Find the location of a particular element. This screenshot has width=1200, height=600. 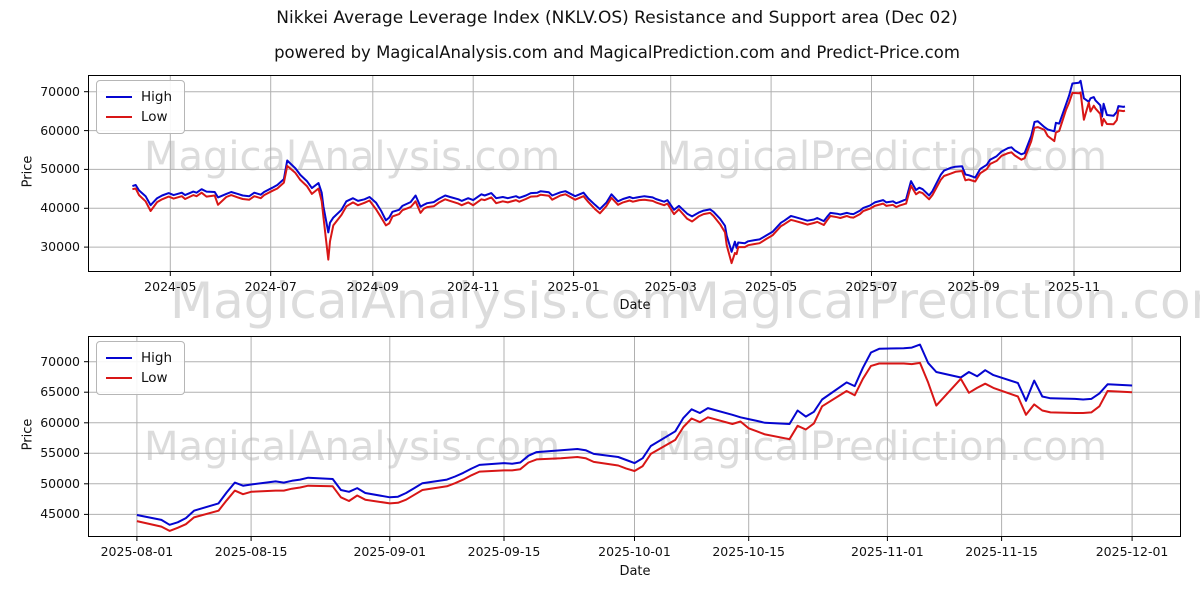

x-tick-label: 2025-09 is located at coordinates (973, 286).